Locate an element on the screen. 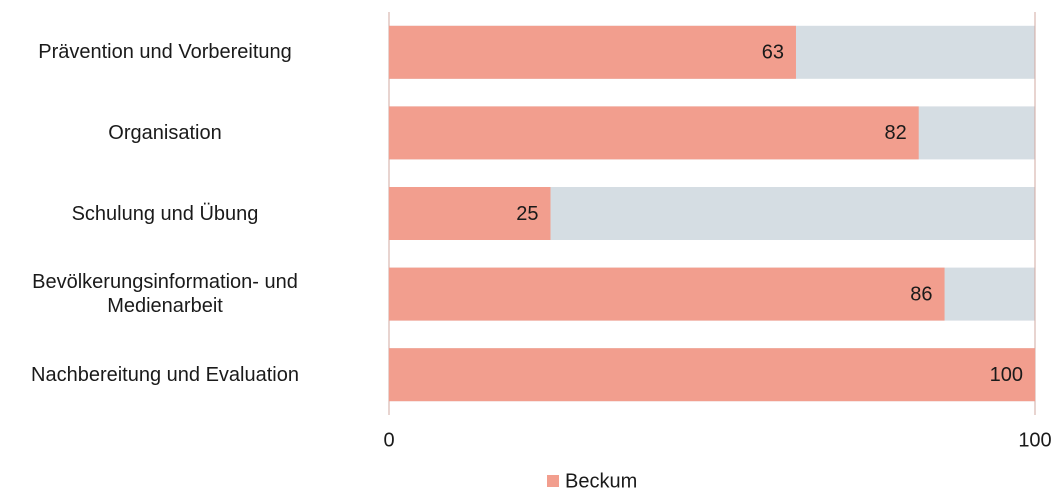  y-tick-label: Organisation is located at coordinates (165, 132).